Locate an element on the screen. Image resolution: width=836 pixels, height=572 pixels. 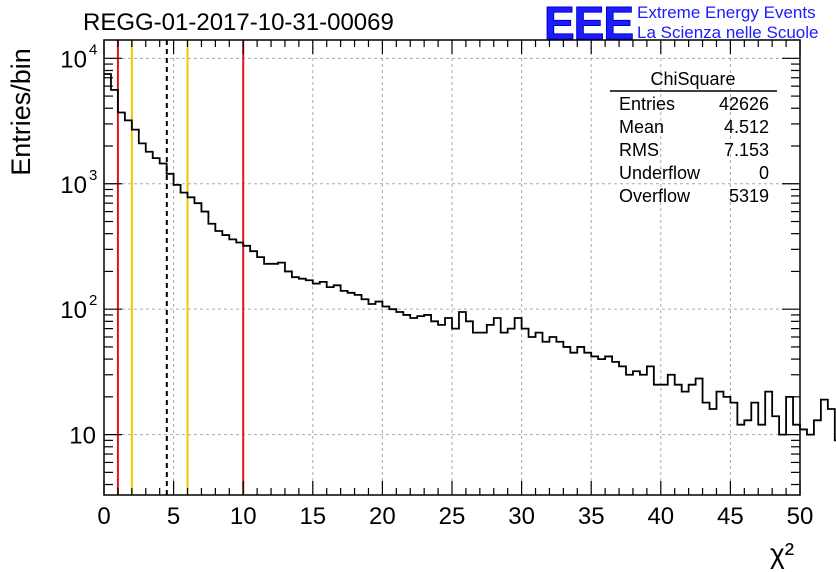
stats-label: Mean is located at coordinates (641, 127).